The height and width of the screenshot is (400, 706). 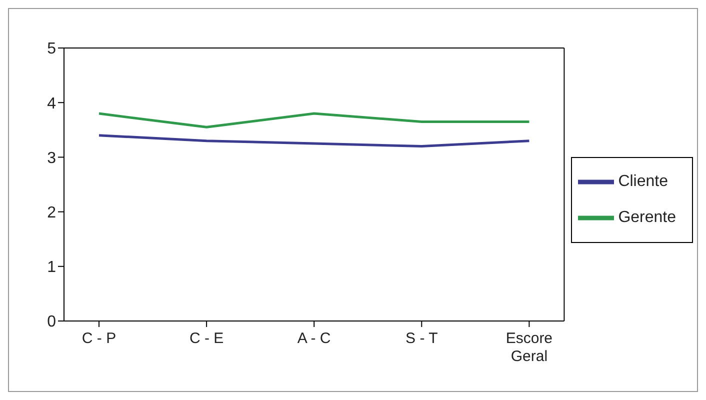 What do you see at coordinates (314, 141) in the screenshot?
I see `line-series` at bounding box center [314, 141].